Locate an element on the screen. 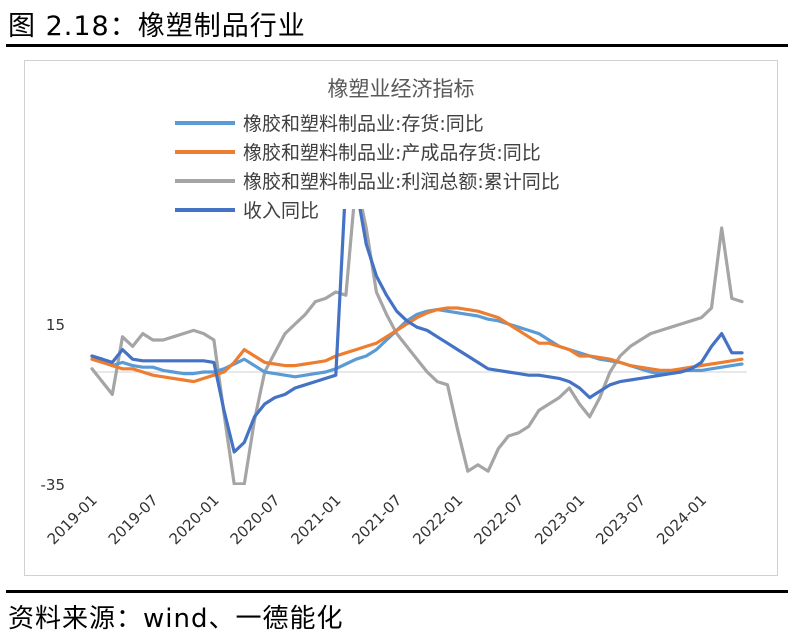 Image resolution: width=796 pixels, height=643 pixels. legend-item-3: 橡胶和塑料制品业:利润总额:累计同比 is located at coordinates (367, 182).